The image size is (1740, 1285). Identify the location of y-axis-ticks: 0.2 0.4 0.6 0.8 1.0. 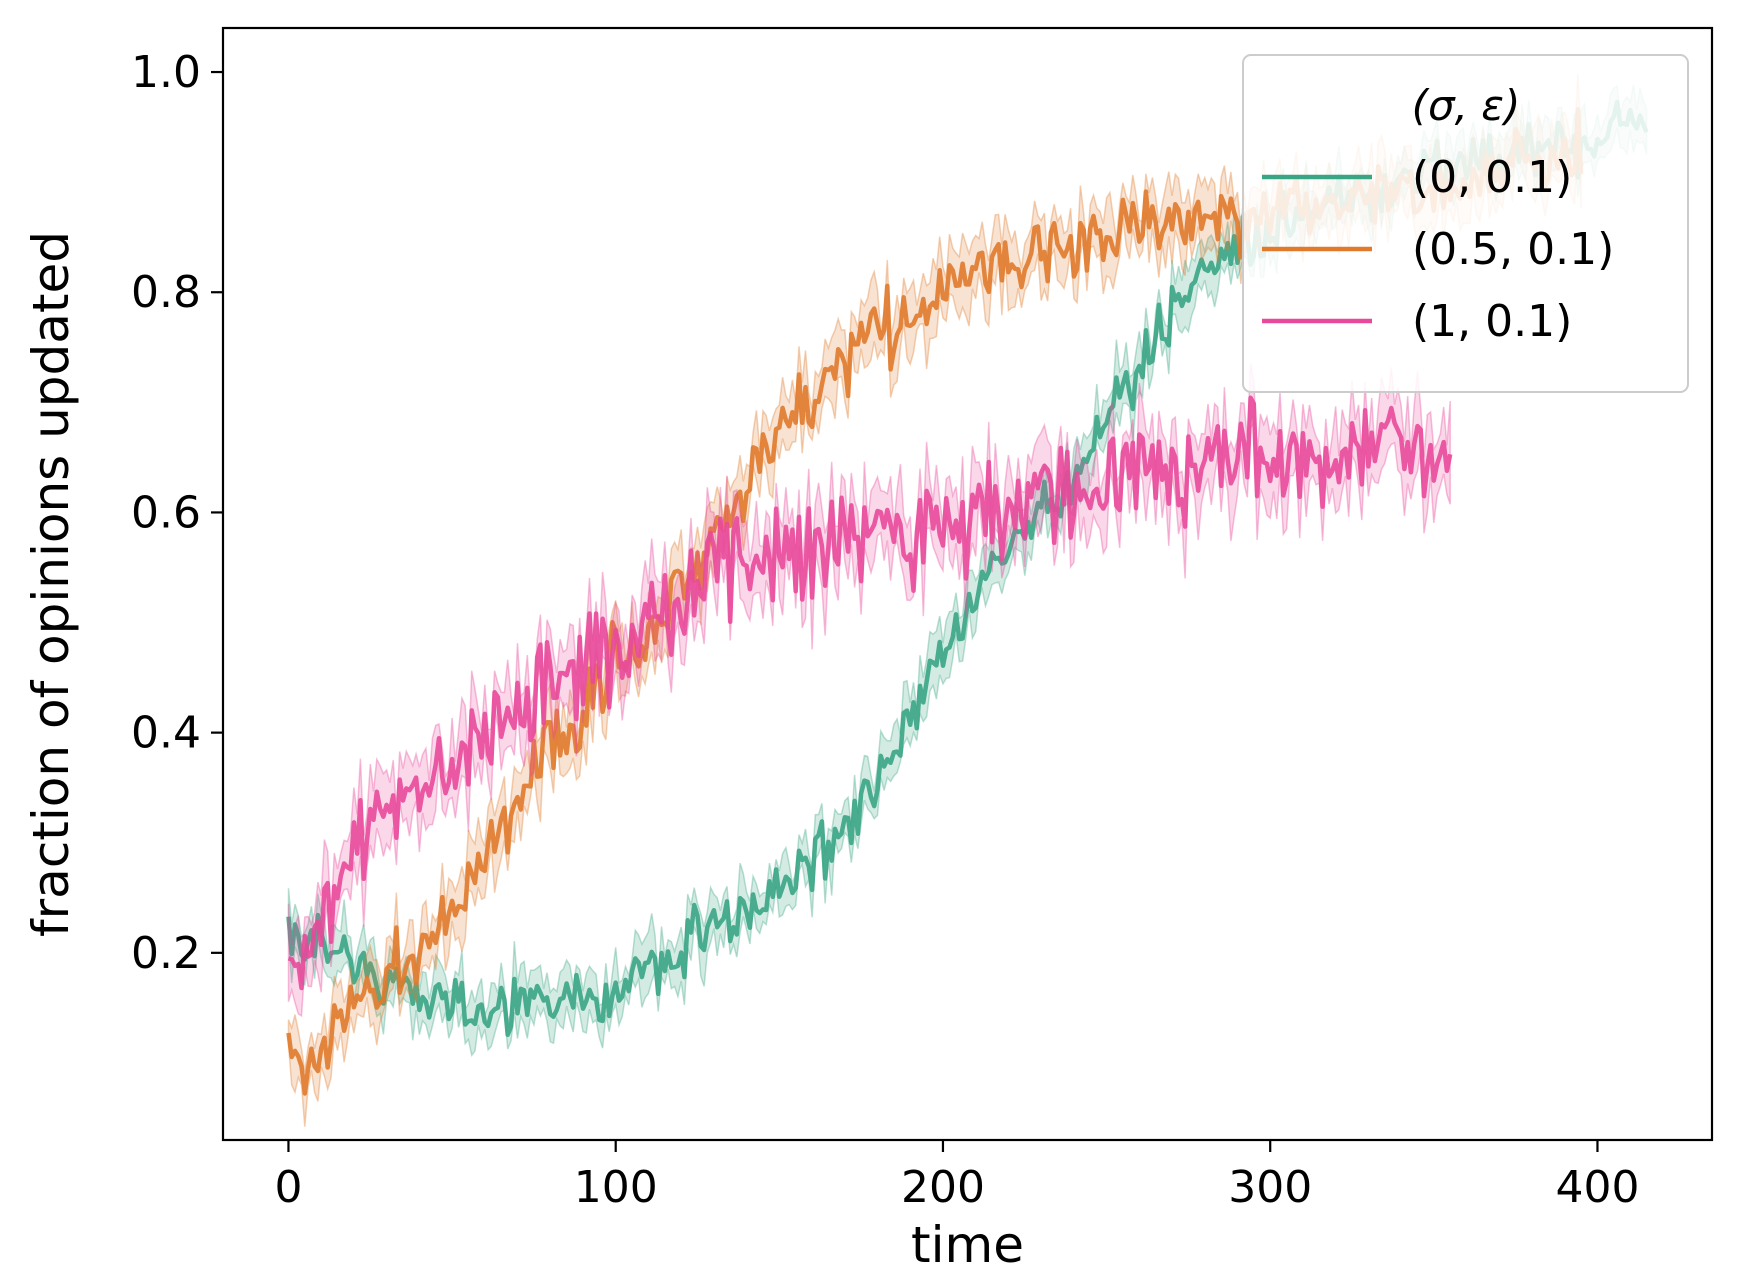
(177, 513).